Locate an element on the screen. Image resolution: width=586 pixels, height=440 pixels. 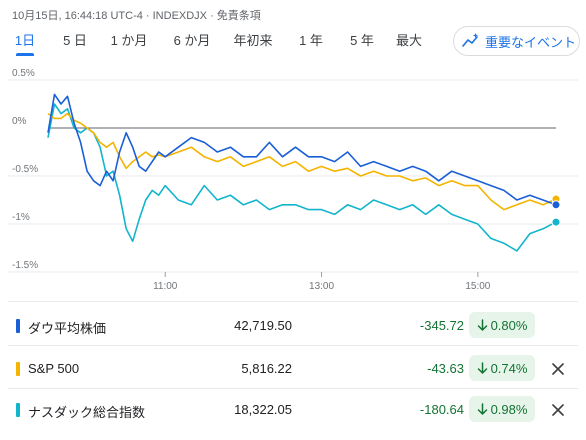
percent-change-badge: 0.80% is located at coordinates (502, 325).